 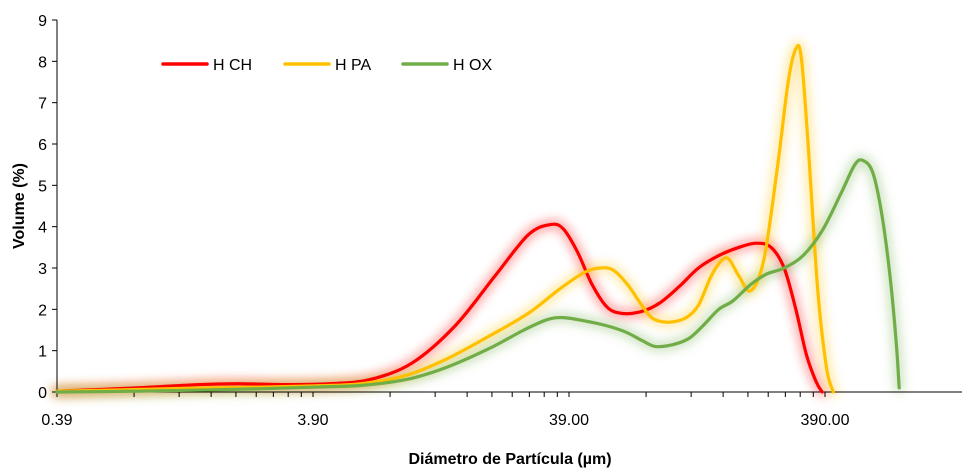 I want to click on y-tick-label: 7, so click(x=42, y=104).